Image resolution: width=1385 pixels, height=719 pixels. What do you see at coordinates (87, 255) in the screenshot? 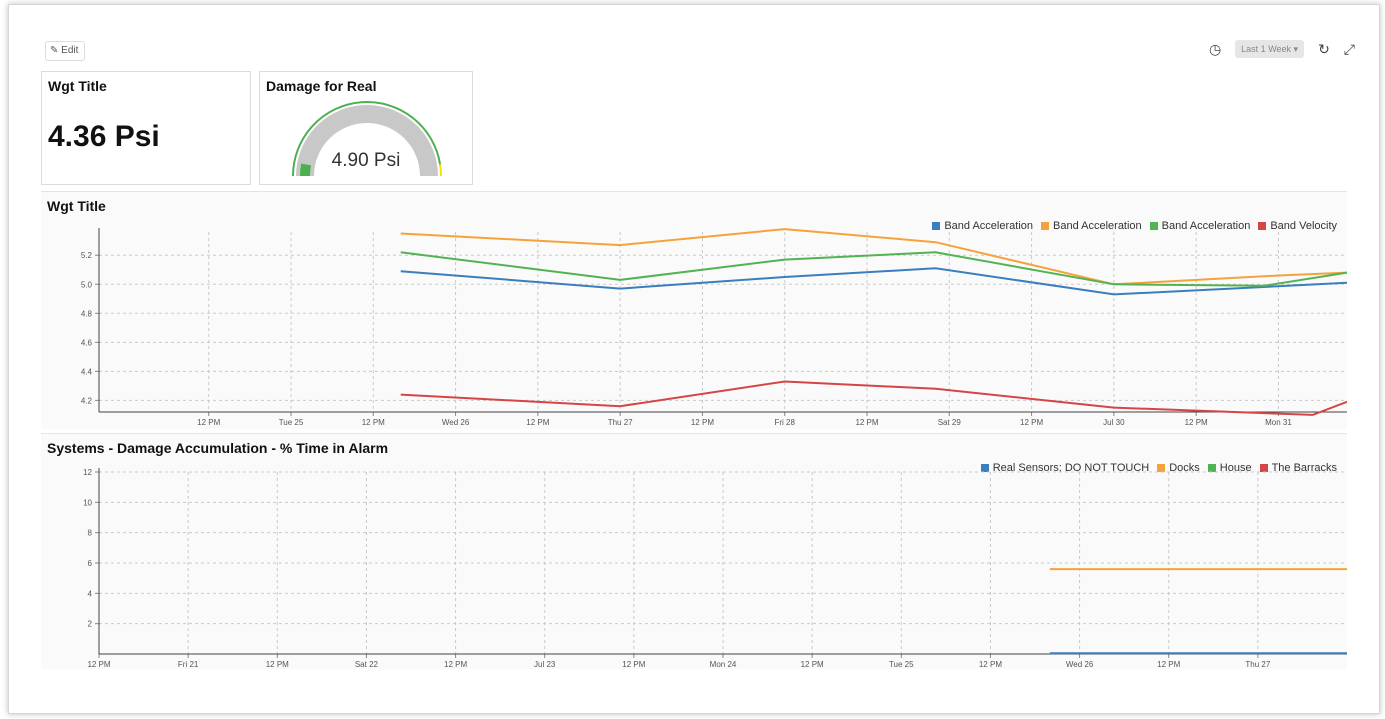
I see `y-tick-label: 5.2` at bounding box center [87, 255].